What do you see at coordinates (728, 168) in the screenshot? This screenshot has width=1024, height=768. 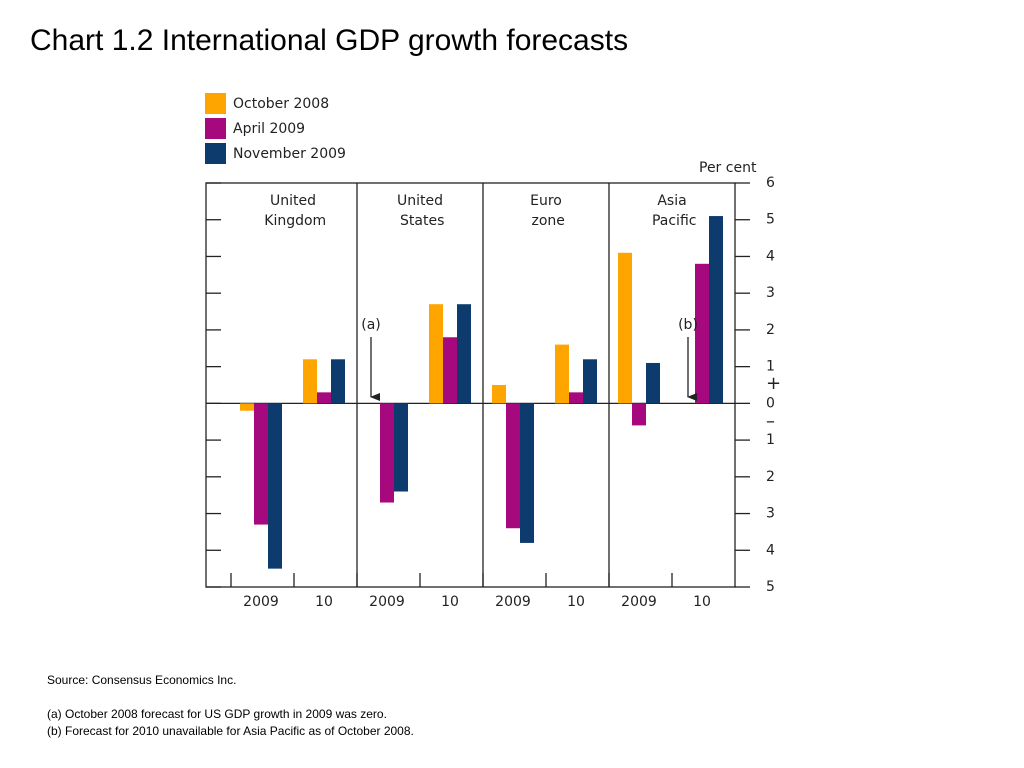 I see `y-axis-label: Per cent` at bounding box center [728, 168].